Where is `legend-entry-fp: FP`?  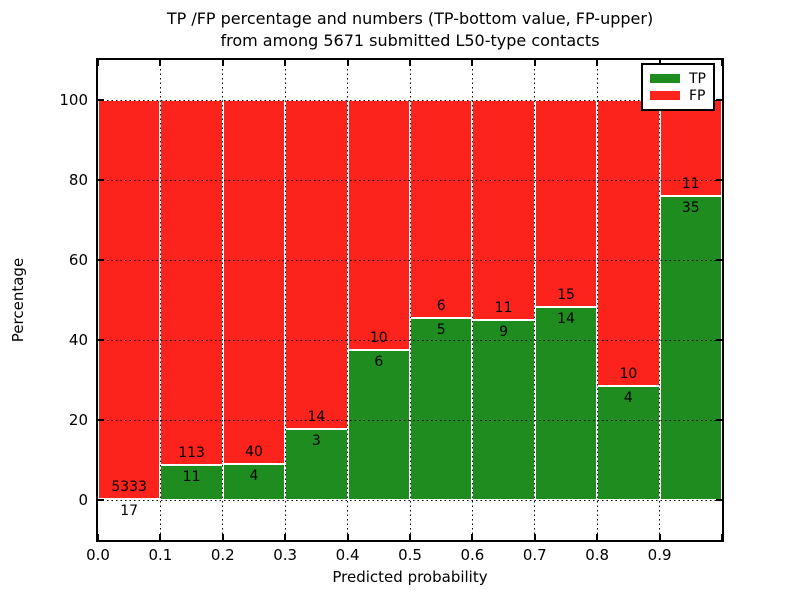
legend-entry-fp: FP is located at coordinates (678, 95).